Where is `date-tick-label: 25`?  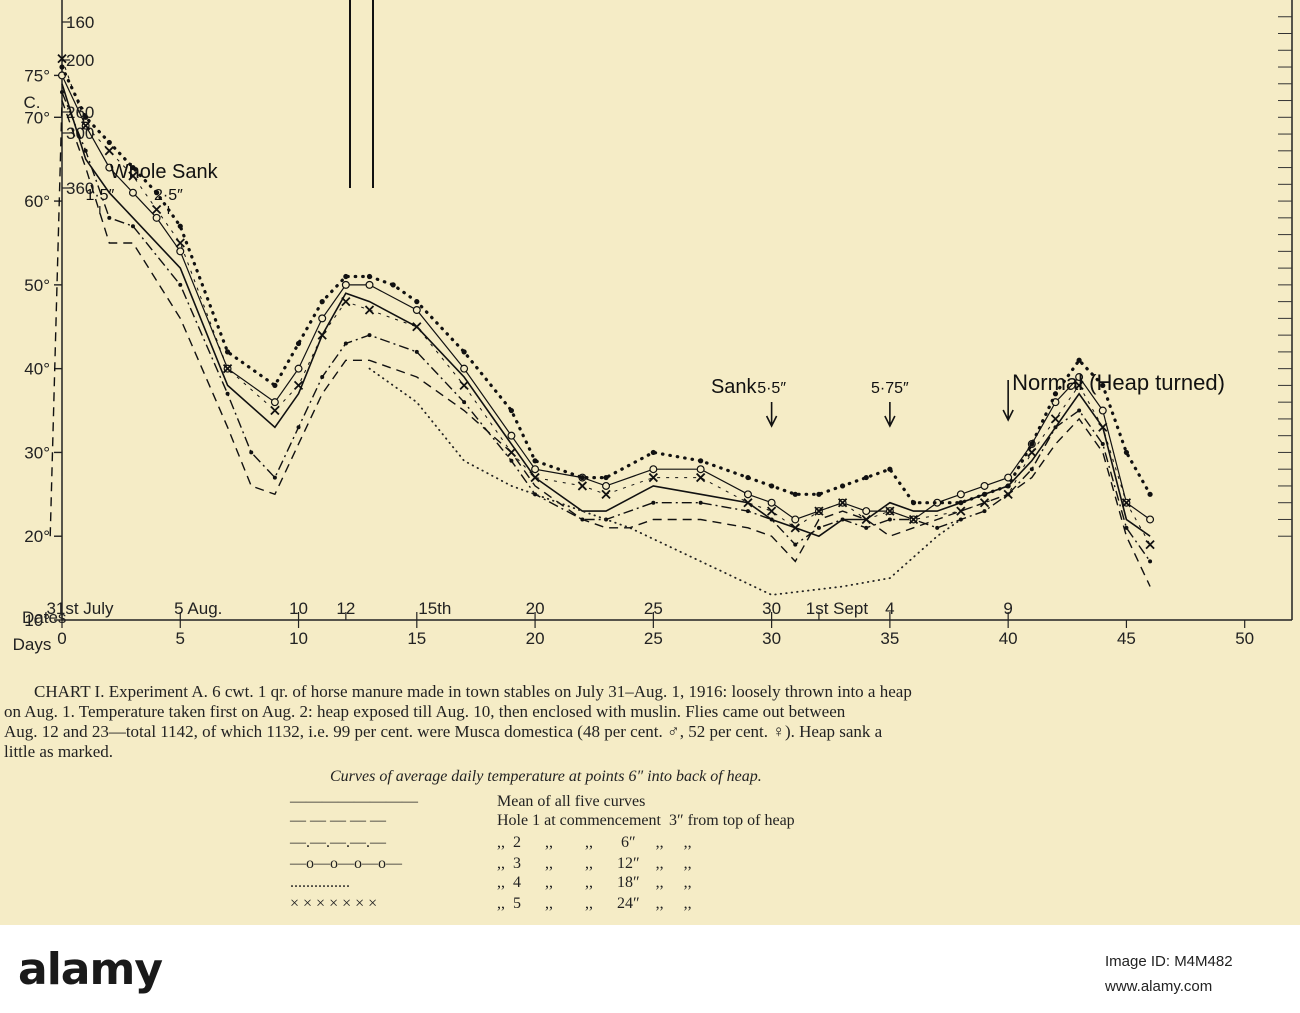
date-tick-label: 25 is located at coordinates (653, 608).